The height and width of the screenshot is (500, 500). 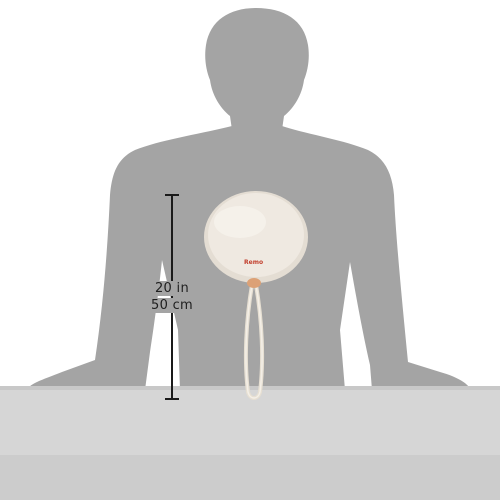 What do you see at coordinates (254, 341) in the screenshot?
I see `drum-cord-inner` at bounding box center [254, 341].